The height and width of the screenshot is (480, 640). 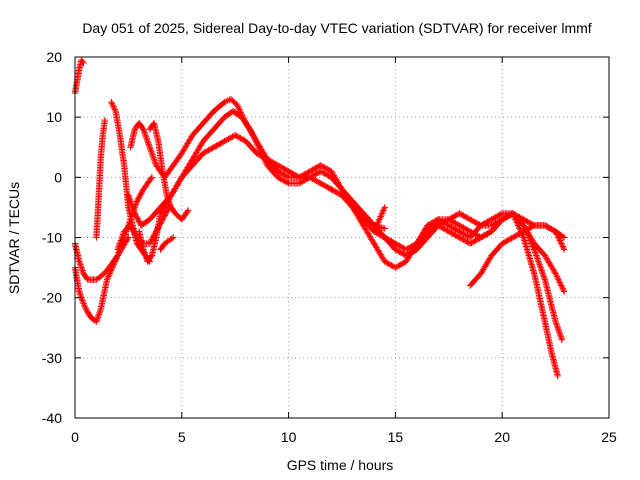 I want to click on x-tick-label: 25, so click(x=609, y=437).